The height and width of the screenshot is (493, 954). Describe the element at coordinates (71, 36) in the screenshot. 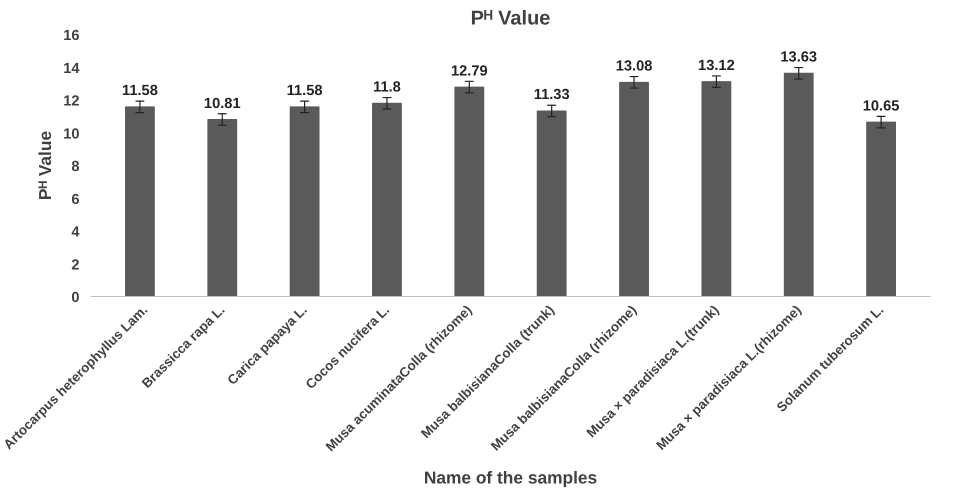

I see `y-tick-label: 16` at that location.